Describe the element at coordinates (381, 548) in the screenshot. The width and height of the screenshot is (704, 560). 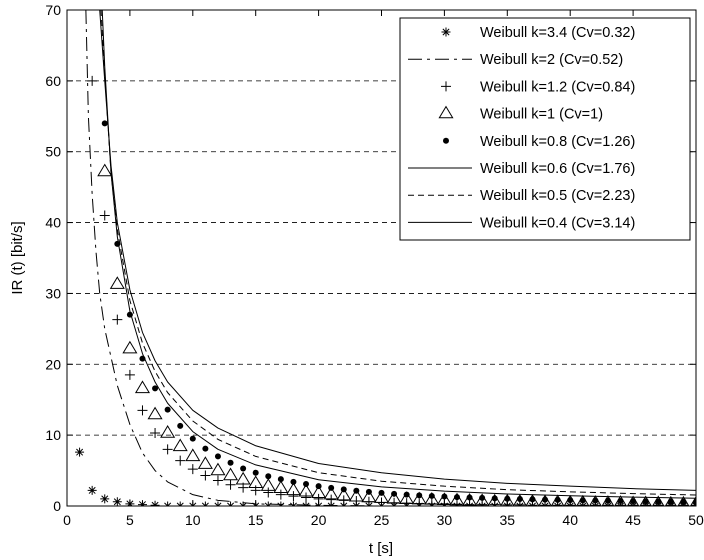
I see `x-axis-label: t [s]` at that location.